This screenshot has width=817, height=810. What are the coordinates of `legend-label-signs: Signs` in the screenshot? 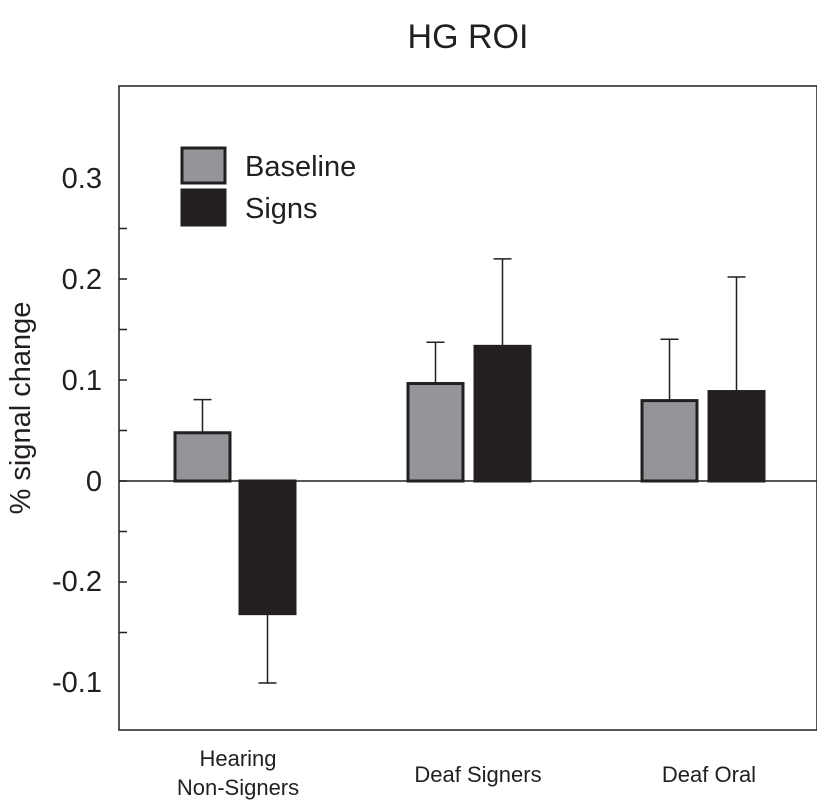 It's located at (281, 209).